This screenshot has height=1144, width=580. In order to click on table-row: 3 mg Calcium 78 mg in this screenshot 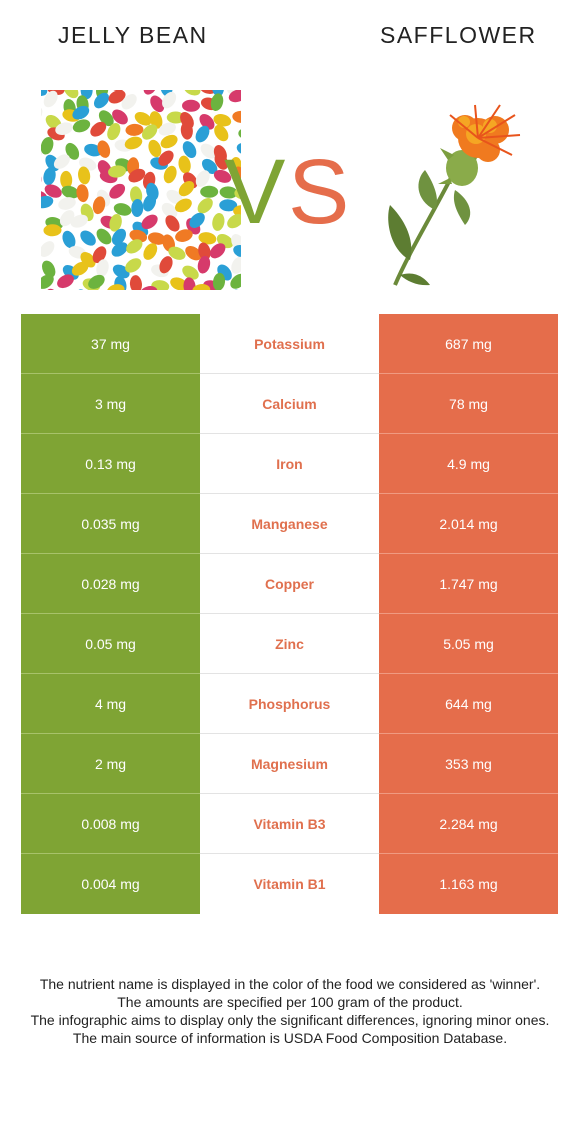, I will do `click(289, 404)`.